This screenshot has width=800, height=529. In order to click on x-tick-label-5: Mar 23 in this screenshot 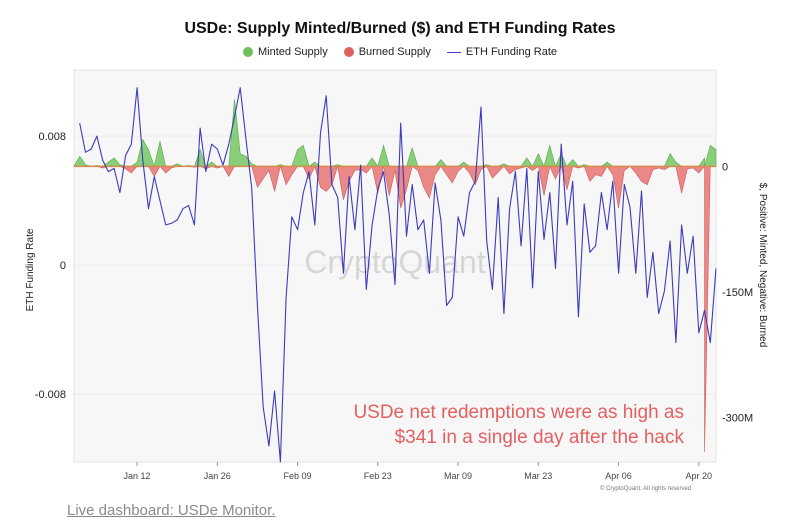, I will do `click(538, 476)`.